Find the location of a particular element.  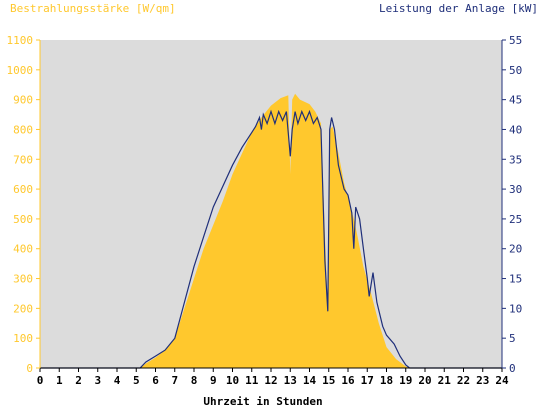

x-tick-label: 15 is located at coordinates (328, 380).